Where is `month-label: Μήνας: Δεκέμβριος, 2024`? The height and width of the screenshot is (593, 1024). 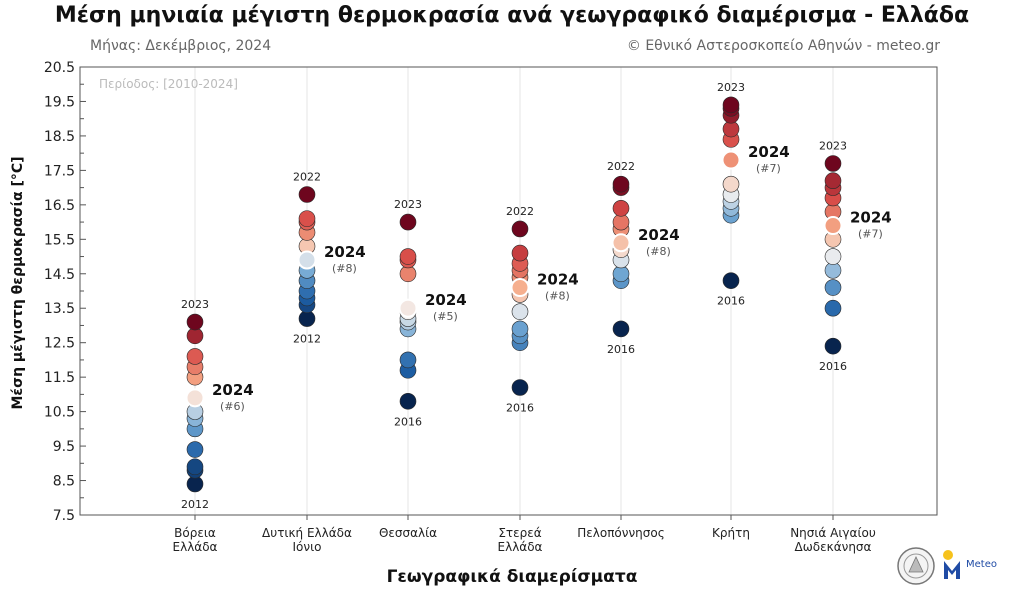
month-label: Μήνας: Δεκέμβριος, 2024 is located at coordinates (181, 46).